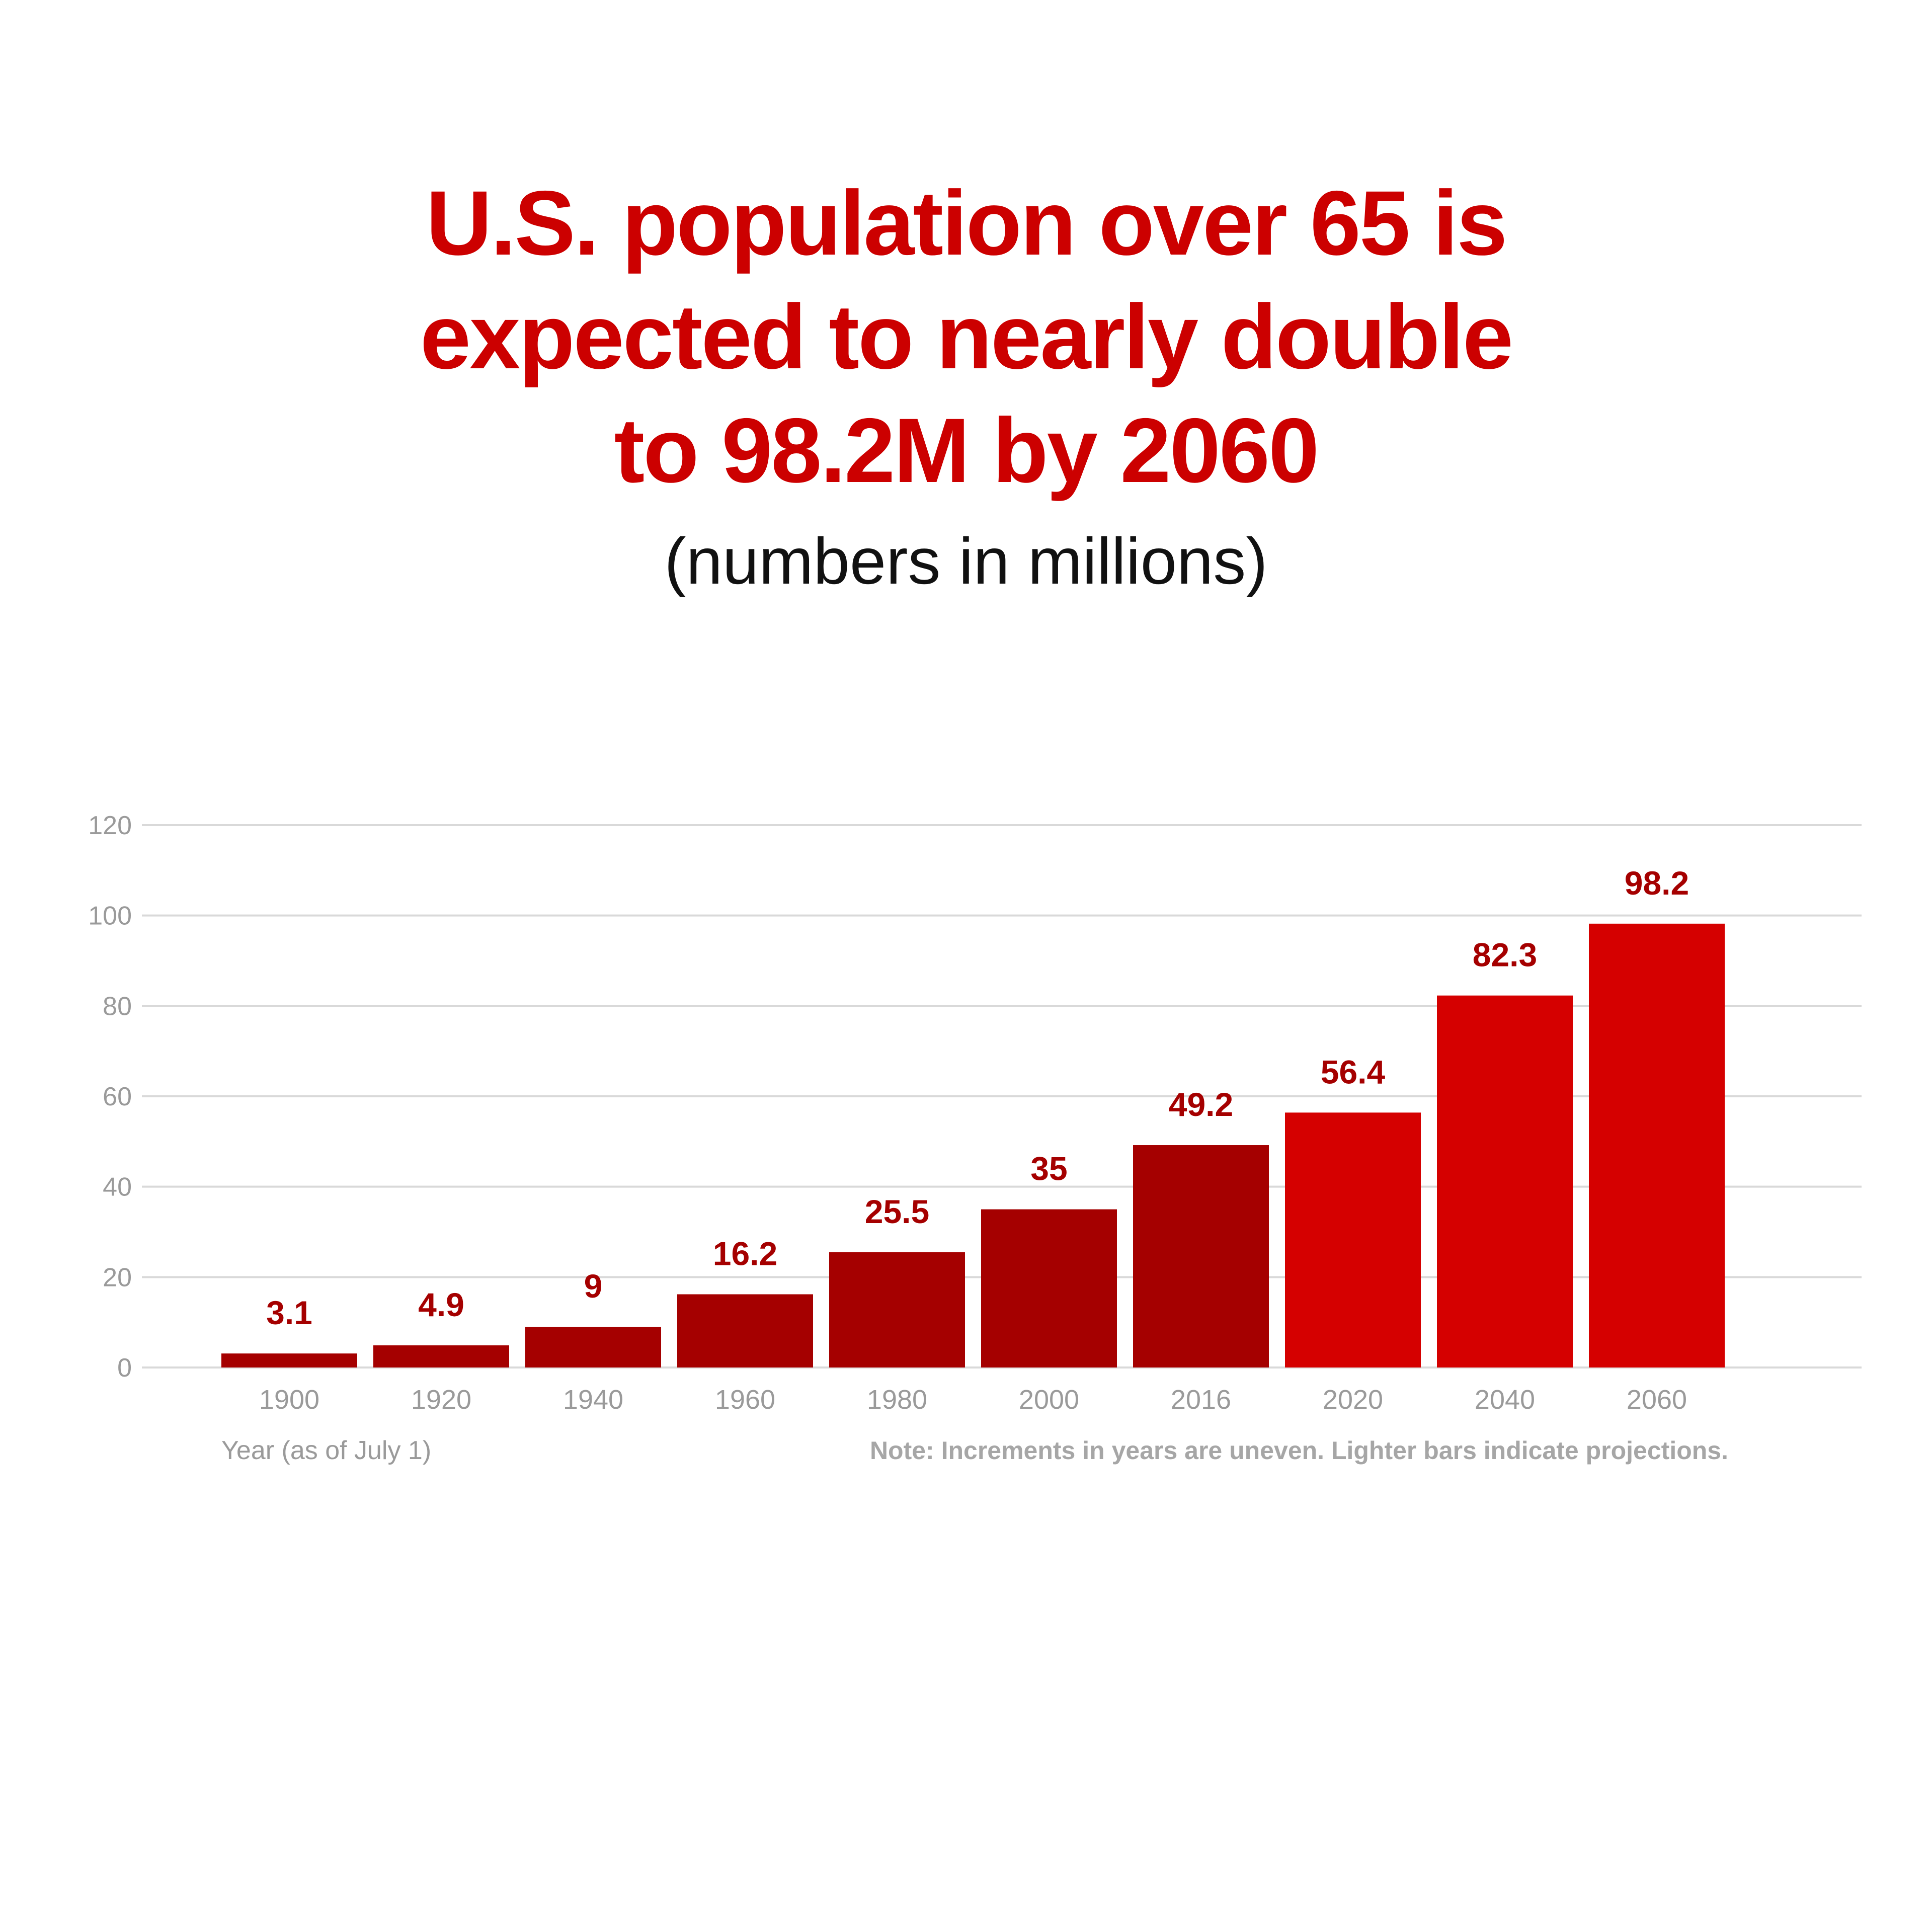 This screenshot has width=1932, height=1932. Describe the element at coordinates (1049, 1400) in the screenshot. I see `x-tick-label: 2000` at that location.